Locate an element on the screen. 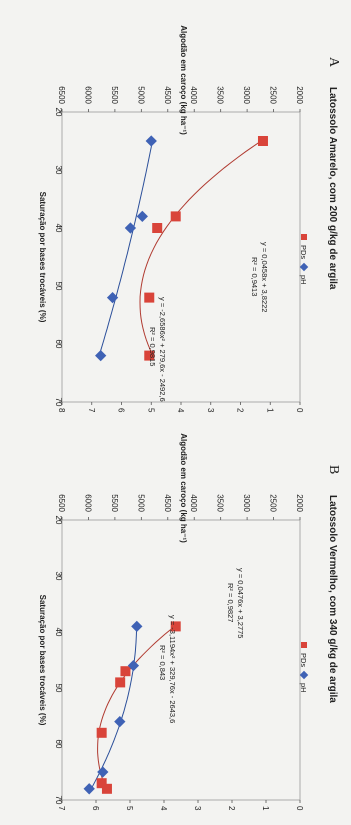 The width and height of the screenshot is (351, 825). panel-label: B is located at coordinates (333, 469).